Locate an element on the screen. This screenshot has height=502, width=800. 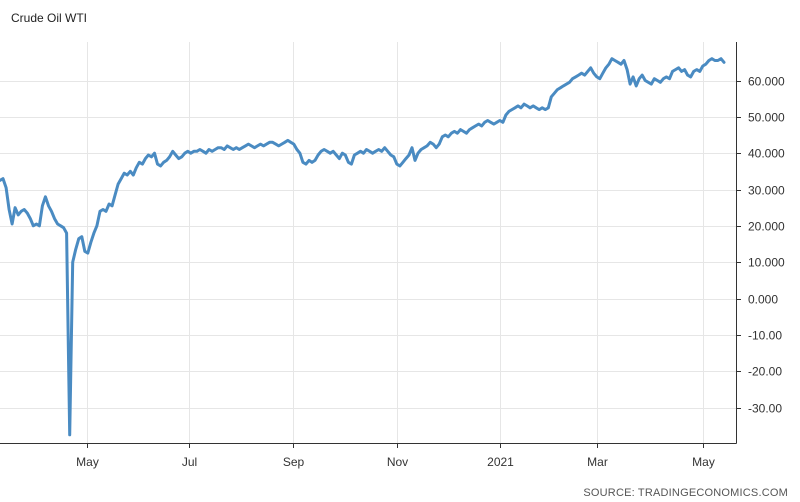
chart-title: Crude Oil WTI is located at coordinates (49, 18).